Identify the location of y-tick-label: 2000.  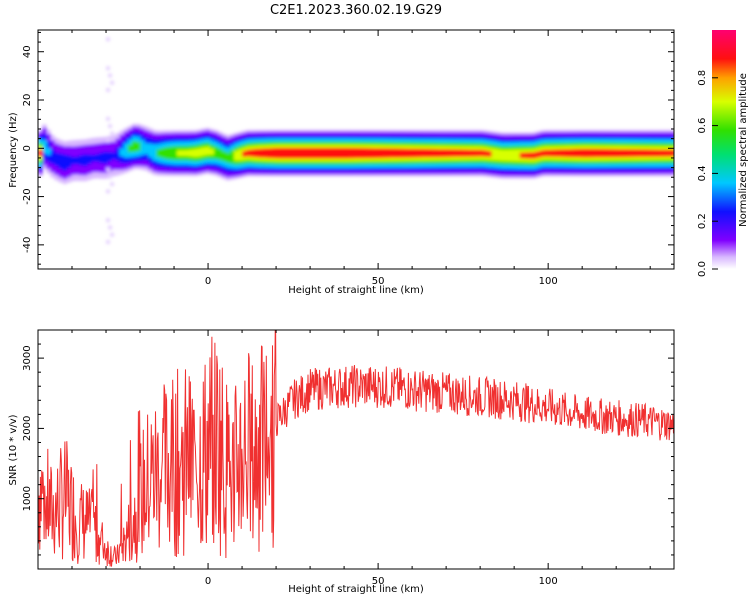
(27, 428).